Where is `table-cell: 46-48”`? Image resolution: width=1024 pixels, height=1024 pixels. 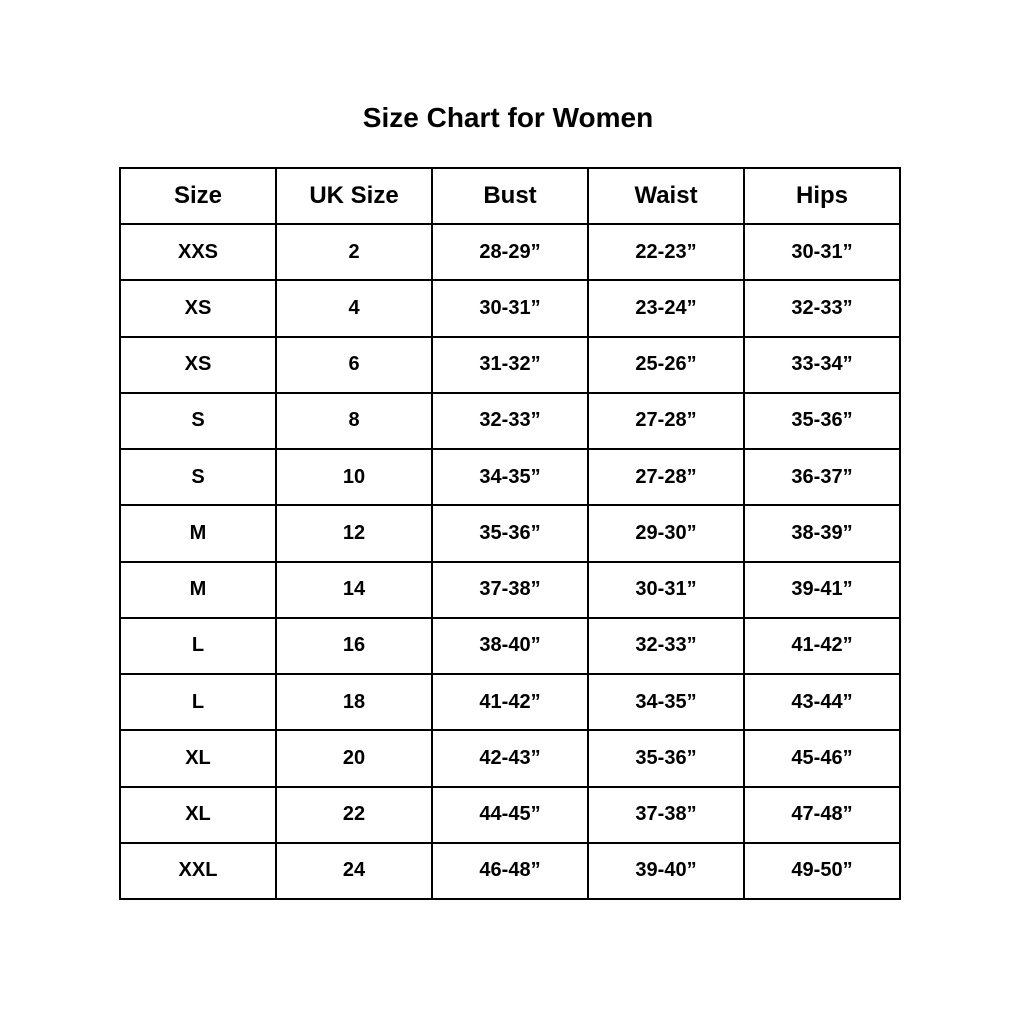 table-cell: 46-48” is located at coordinates (510, 871).